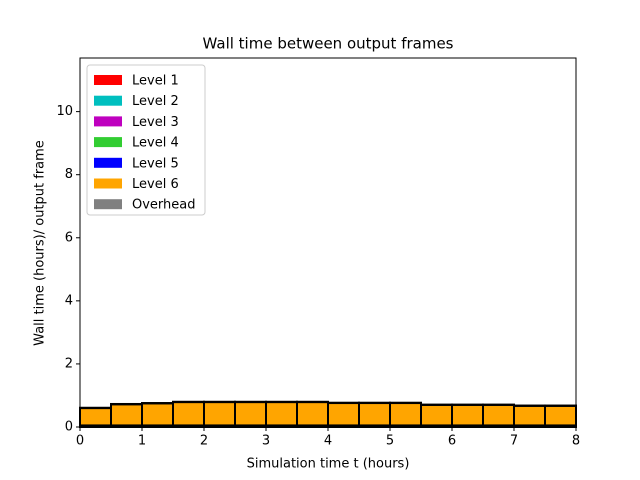  I want to click on legend-label: Level 4, so click(155, 143).